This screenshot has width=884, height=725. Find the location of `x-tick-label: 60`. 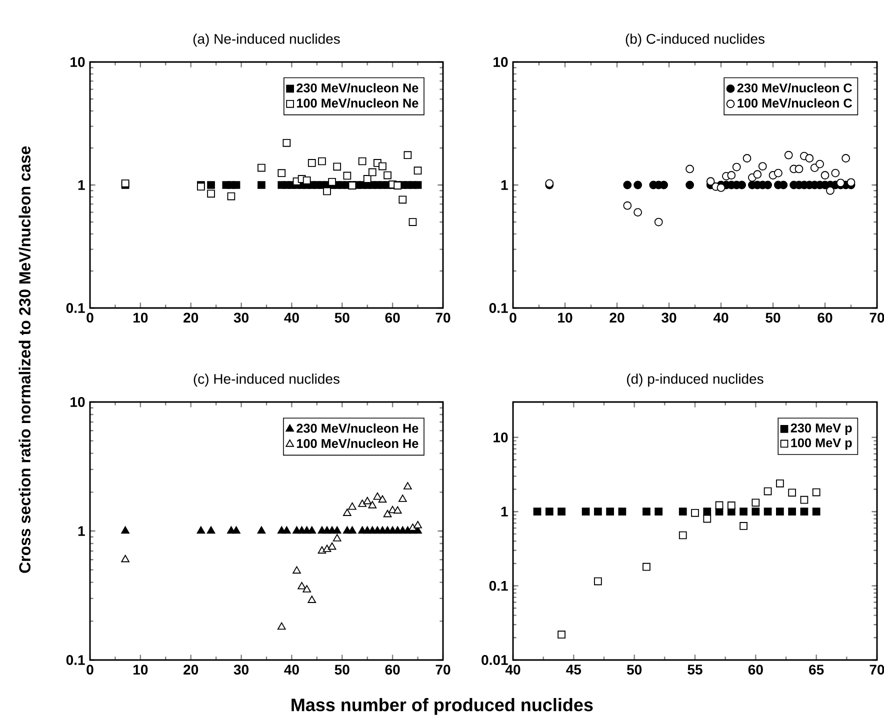

x-tick-label: 60 is located at coordinates (755, 669).